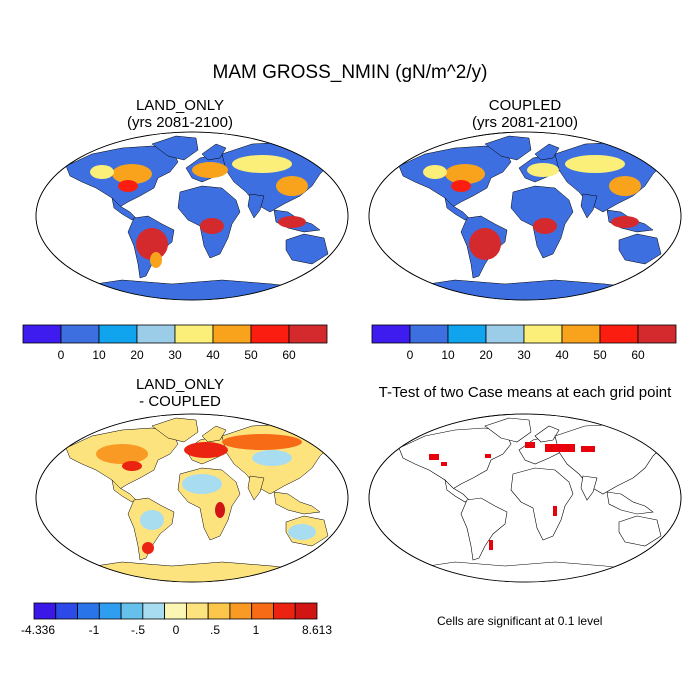 The image size is (700, 700). Describe the element at coordinates (251, 355) in the screenshot. I see `cb1-tick: 50` at that location.